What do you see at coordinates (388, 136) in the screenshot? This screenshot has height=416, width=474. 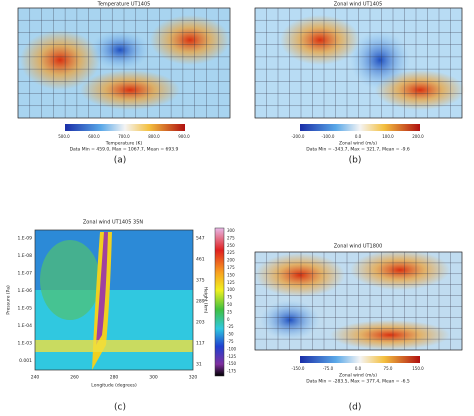 I see `colorbar-tick-label: 100.0` at bounding box center [388, 136].